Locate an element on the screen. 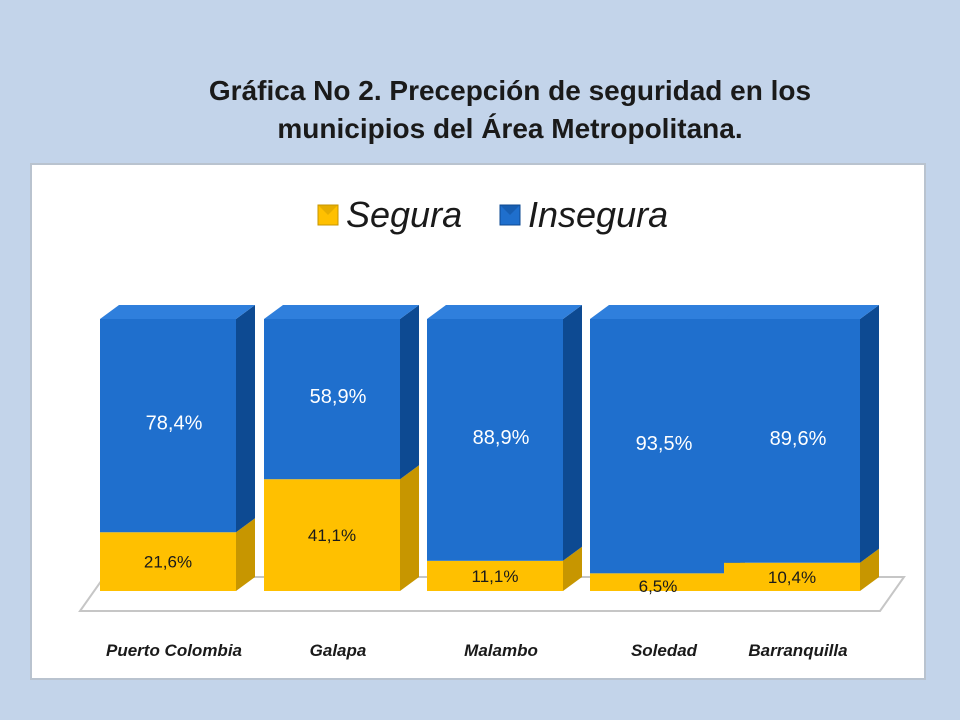  legend-swatch-insegura is located at coordinates (510, 215).